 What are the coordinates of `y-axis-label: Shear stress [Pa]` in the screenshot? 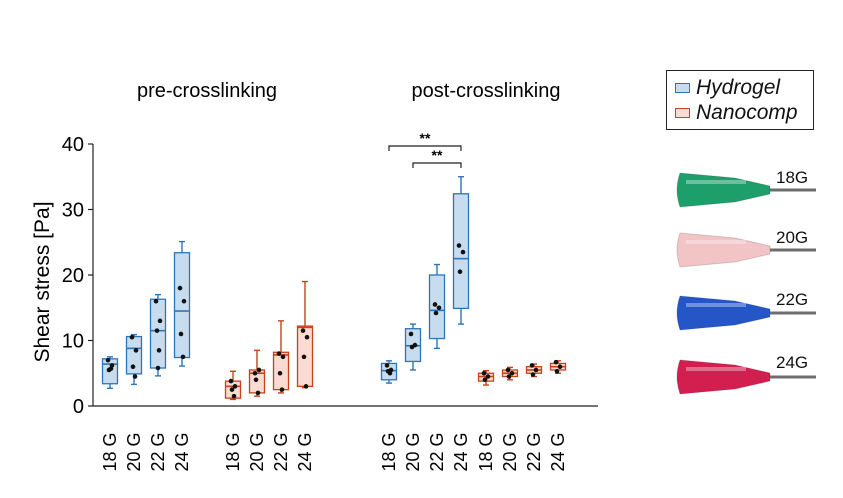 It's located at (42, 281).